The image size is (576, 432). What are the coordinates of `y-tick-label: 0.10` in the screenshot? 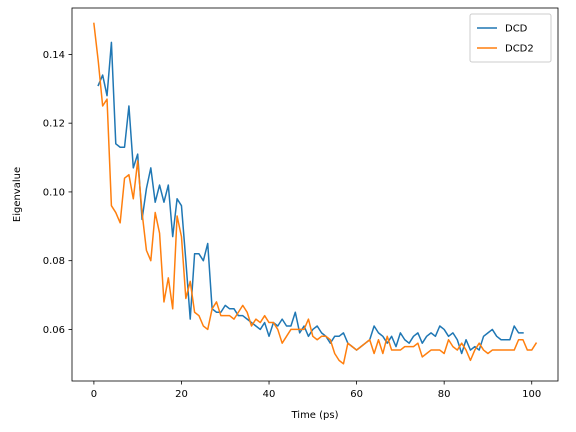 It's located at (54, 192).